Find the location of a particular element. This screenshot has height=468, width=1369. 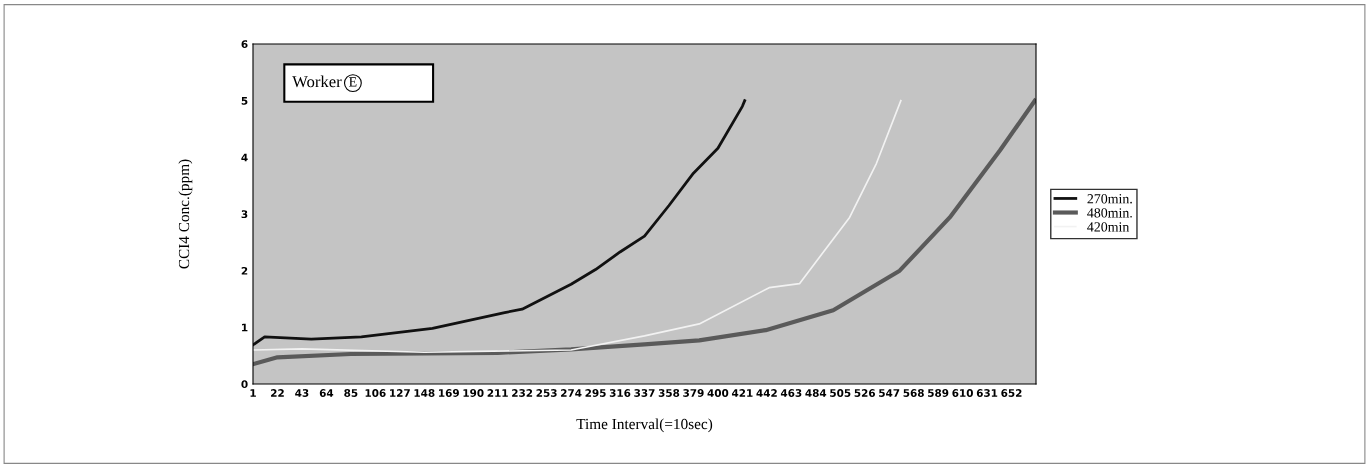

y-tick-label: 4 is located at coordinates (244, 157).